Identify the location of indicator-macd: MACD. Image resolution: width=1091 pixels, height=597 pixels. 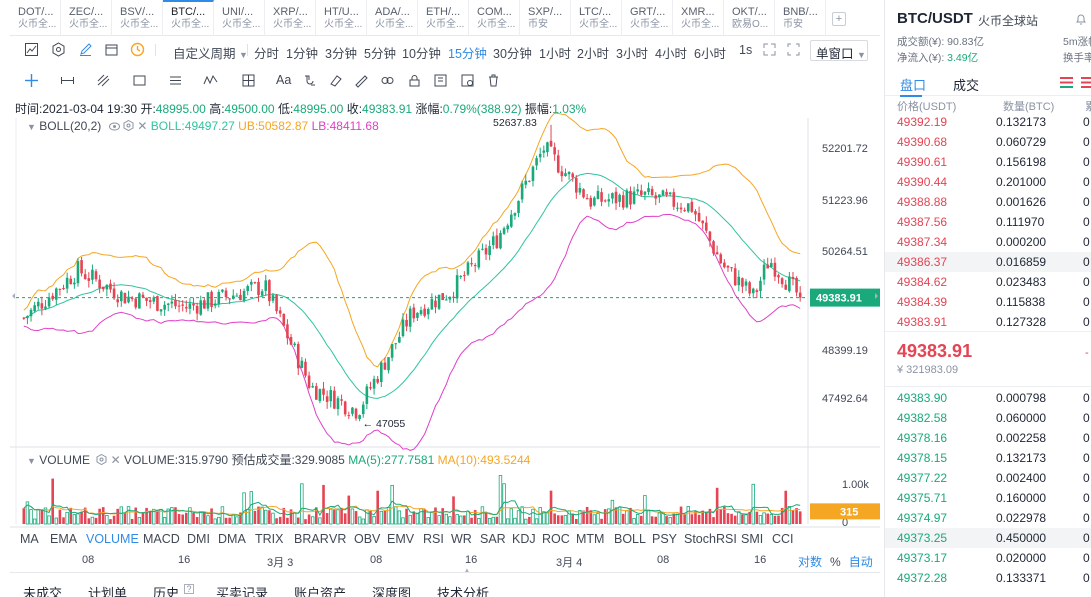
(161, 539).